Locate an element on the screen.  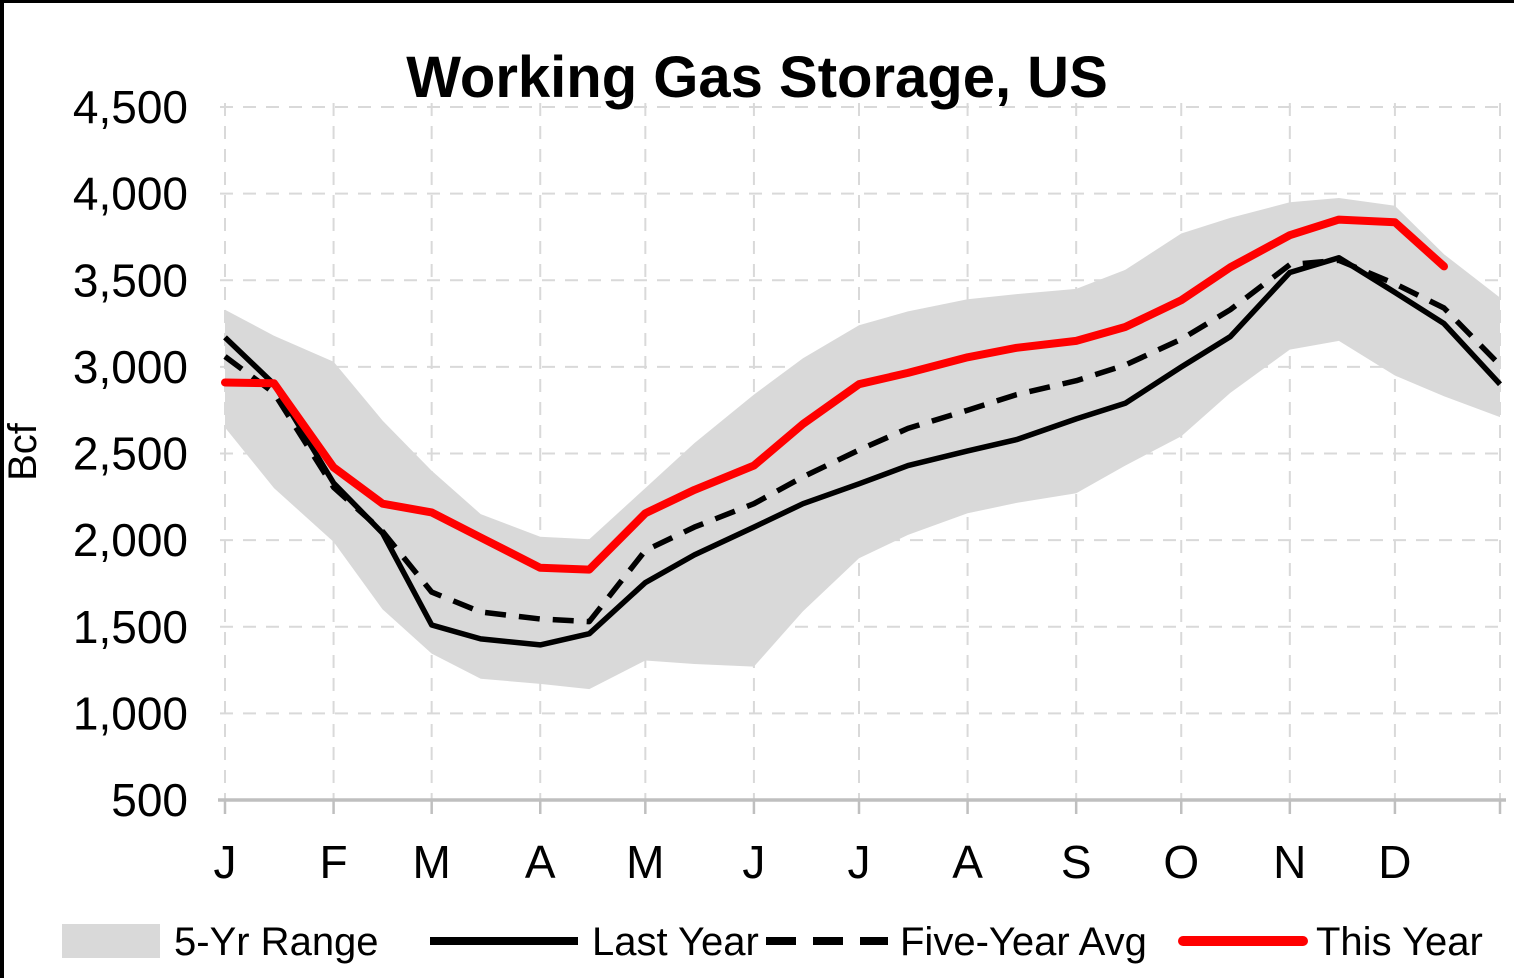
y-tick-label: 3,500 is located at coordinates (130, 280).